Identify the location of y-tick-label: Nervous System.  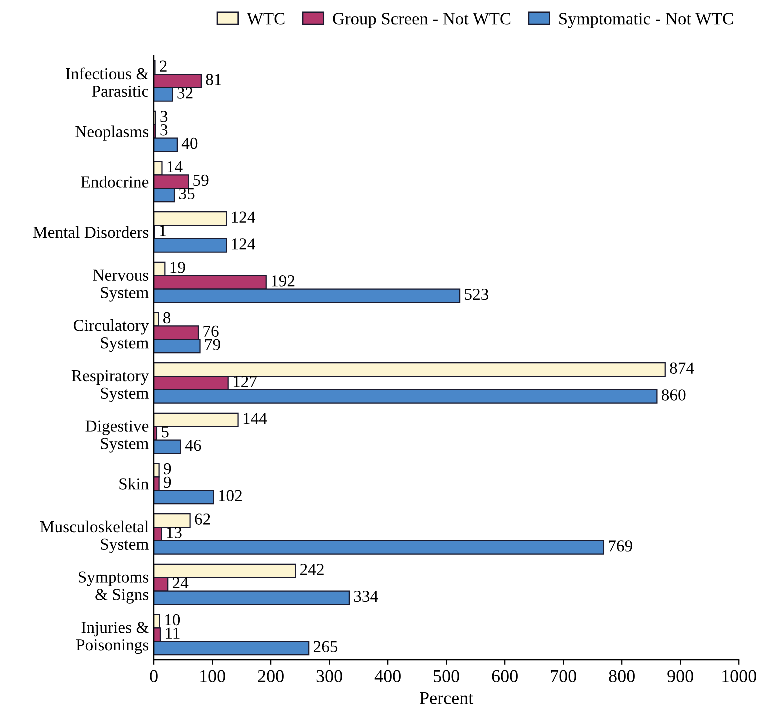
(121, 286).